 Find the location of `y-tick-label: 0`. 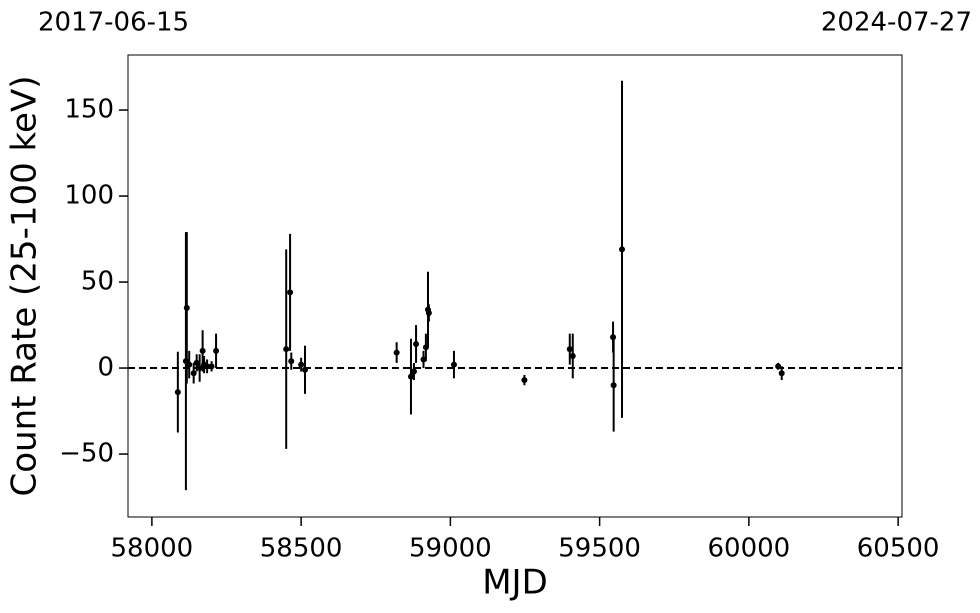

y-tick-label: 0 is located at coordinates (105, 368).